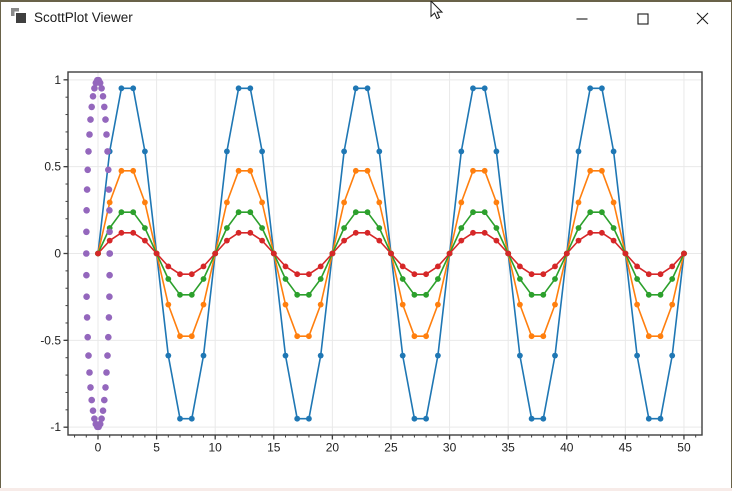  I want to click on marker-sin-amp-1.00-21, so click(344, 151).